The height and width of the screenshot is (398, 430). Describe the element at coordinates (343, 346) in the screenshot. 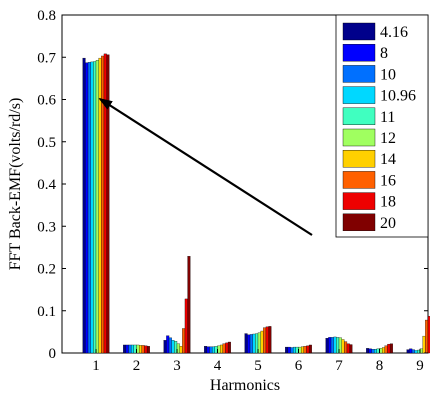

I see `bar-h7-s7` at that location.